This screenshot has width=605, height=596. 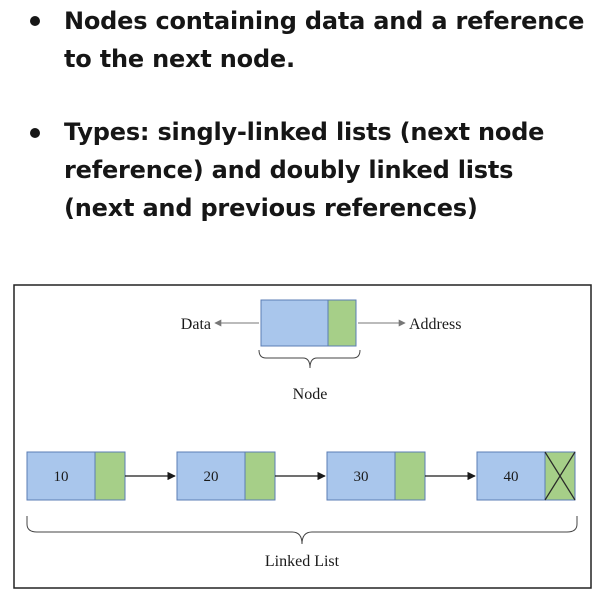 I want to click on list-node: 40, so click(x=526, y=476).